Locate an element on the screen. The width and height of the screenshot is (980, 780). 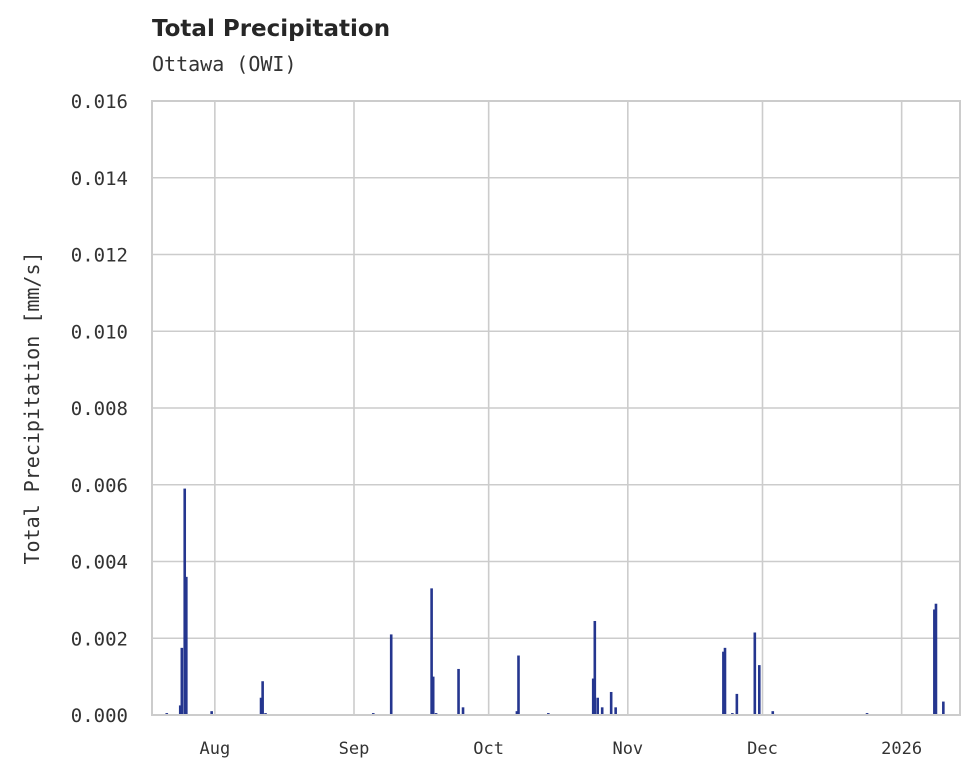
x-tick-label: Sep is located at coordinates (354, 749).